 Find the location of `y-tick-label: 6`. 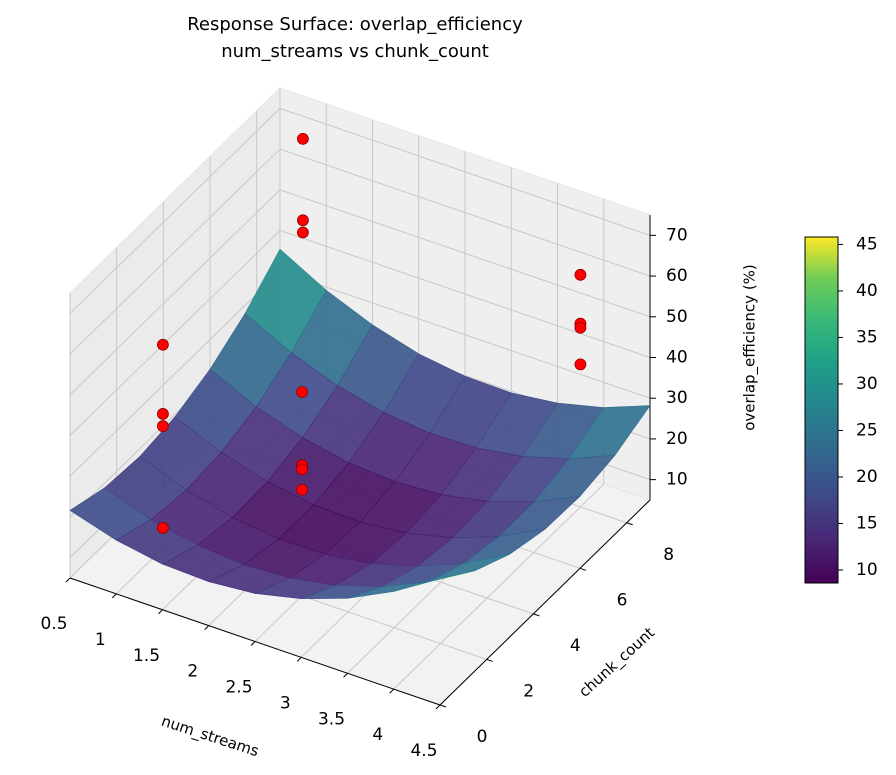

y-tick-label: 6 is located at coordinates (622, 600).